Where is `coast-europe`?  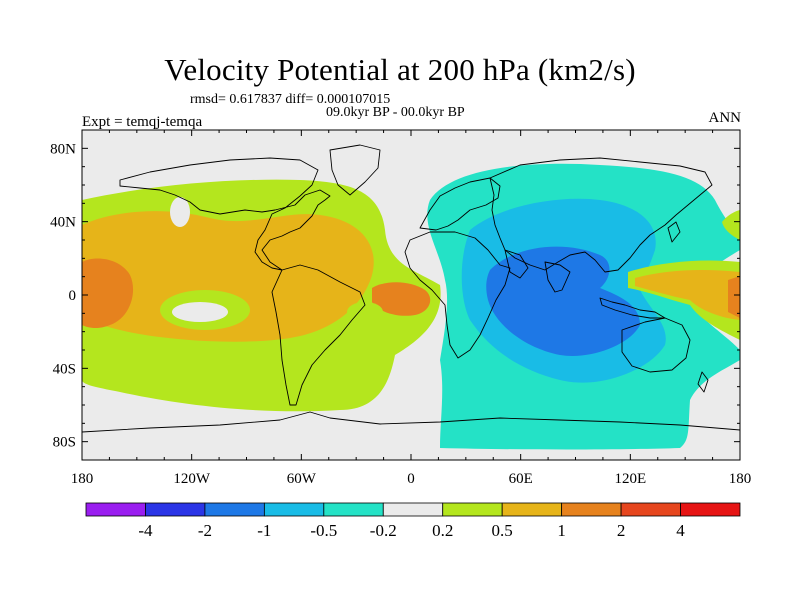 coast-europe is located at coordinates (460, 204).